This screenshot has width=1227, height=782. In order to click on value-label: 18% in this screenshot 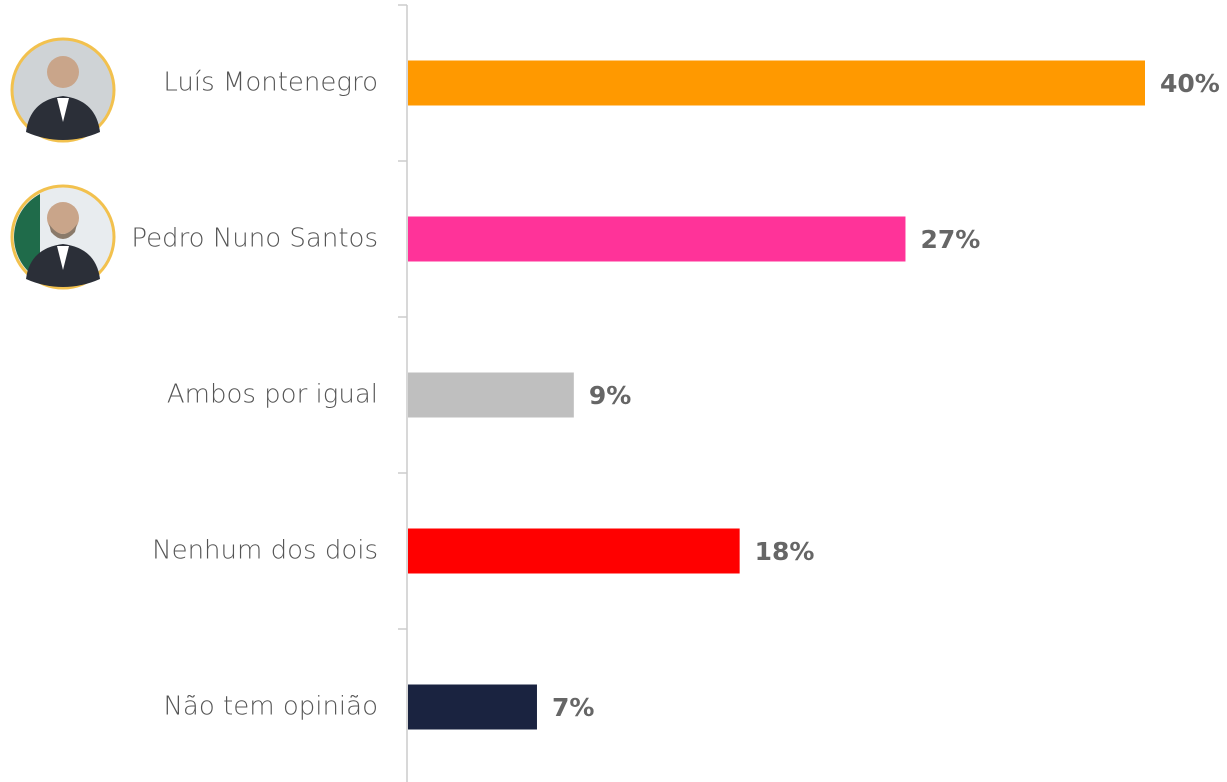, I will do `click(785, 551)`.